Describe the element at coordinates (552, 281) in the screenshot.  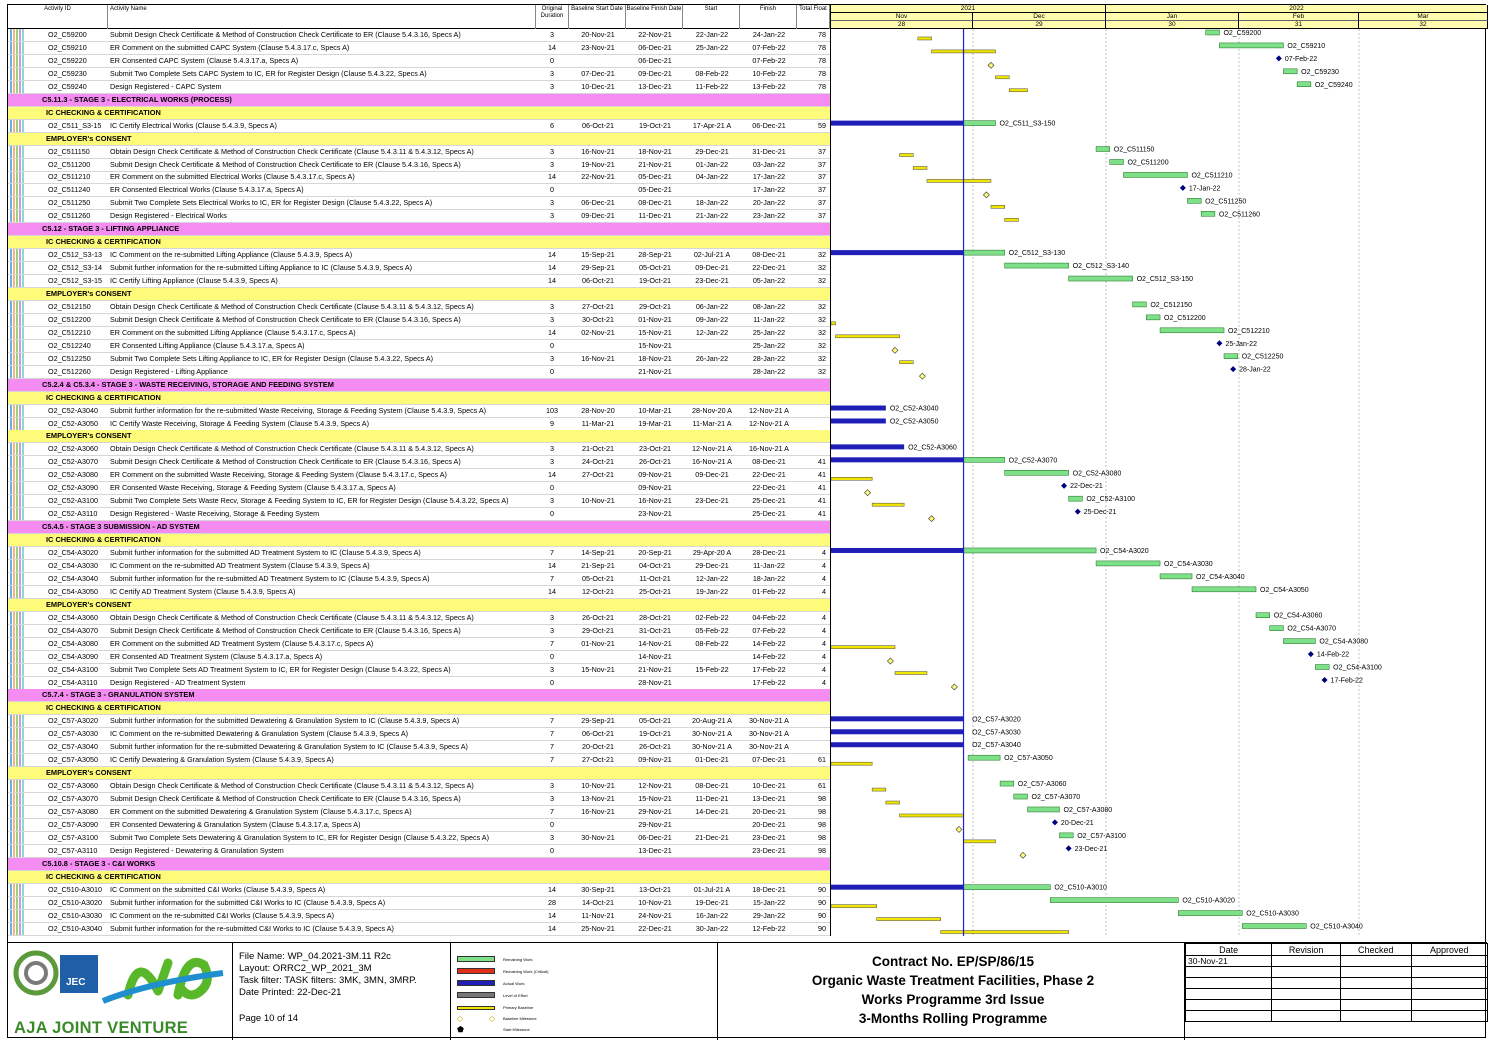
I see `original-duration: 14` at that location.